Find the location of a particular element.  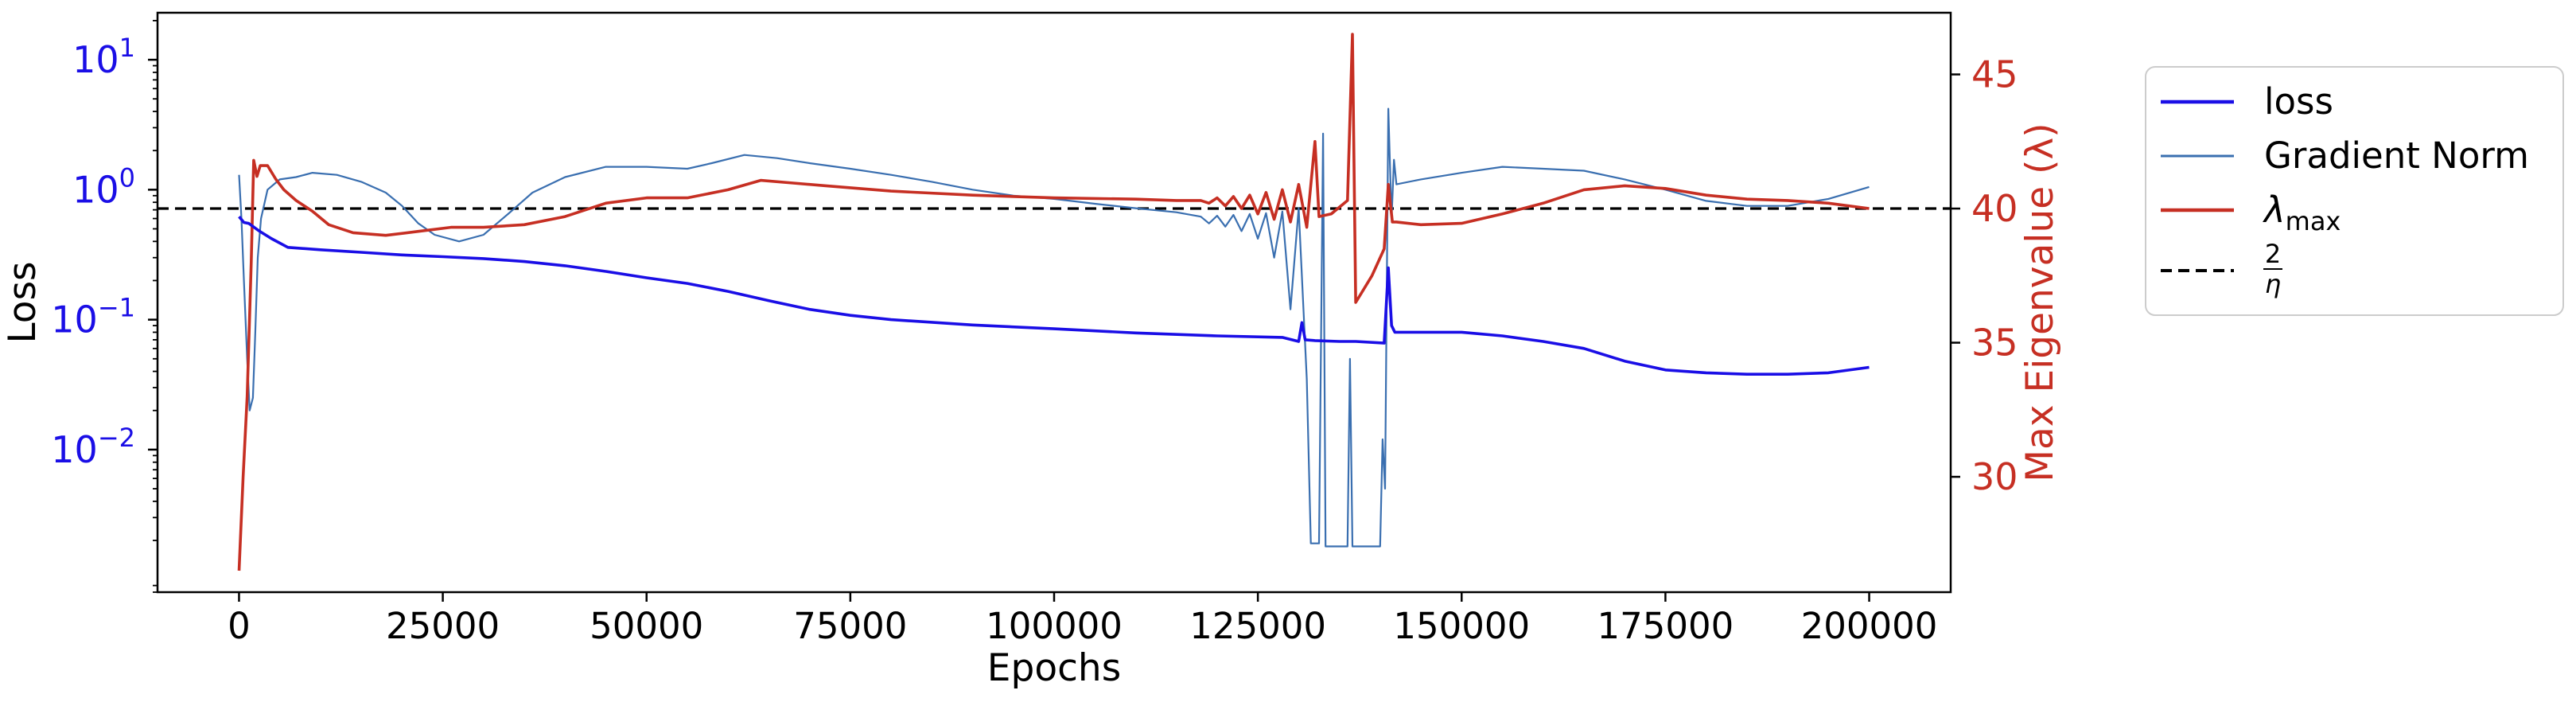

y-right-tick-label: 30 is located at coordinates (1995, 476).